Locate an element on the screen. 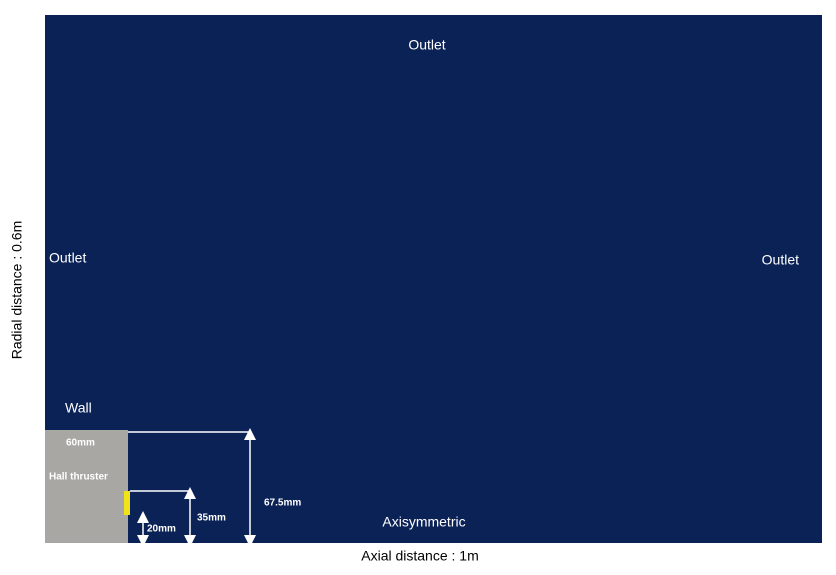 The width and height of the screenshot is (836, 575). thruster-label: Hall thruster is located at coordinates (78, 477).